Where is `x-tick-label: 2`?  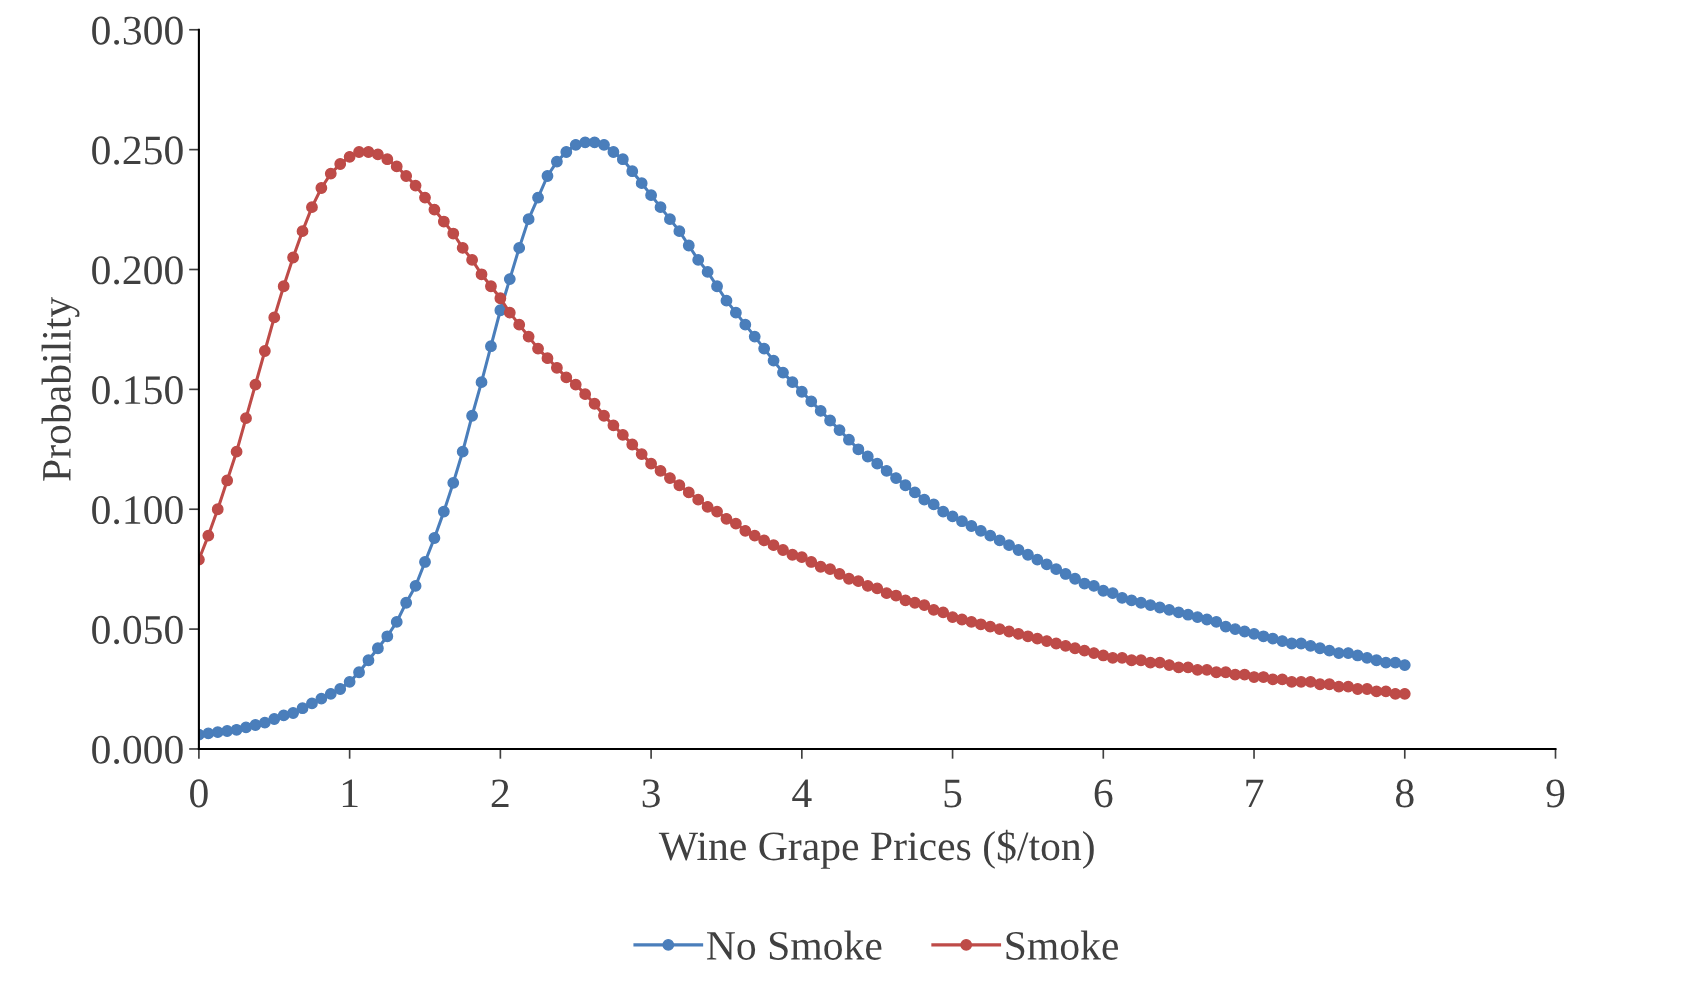 x-tick-label: 2 is located at coordinates (500, 793).